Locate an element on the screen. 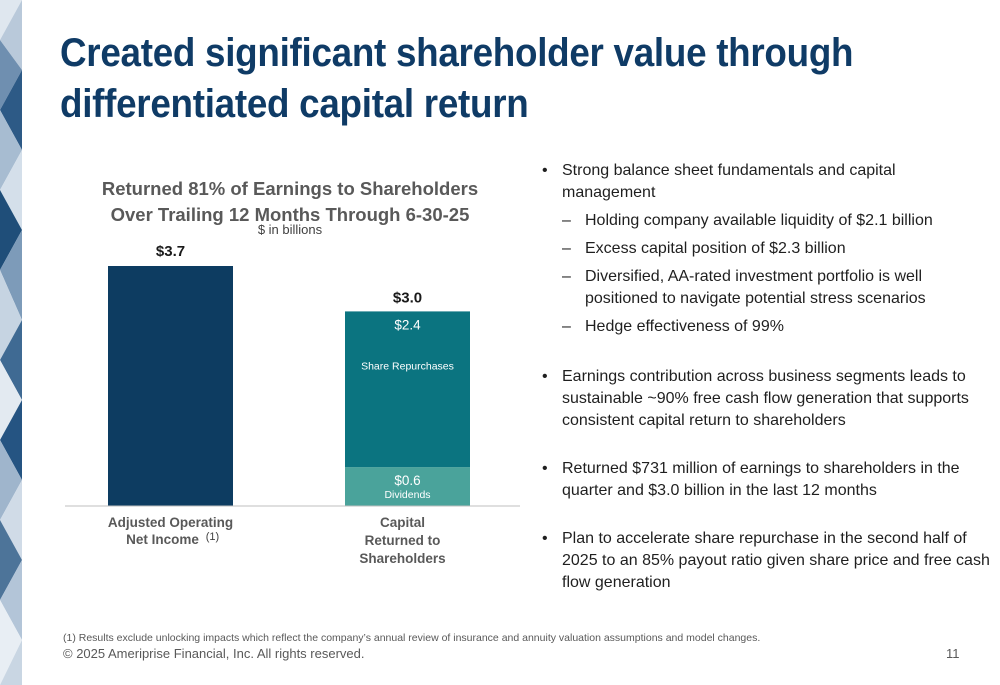 This screenshot has width=1000, height=685. sub-bullet-item: Hedge effectiveness of 99% is located at coordinates (765, 327).